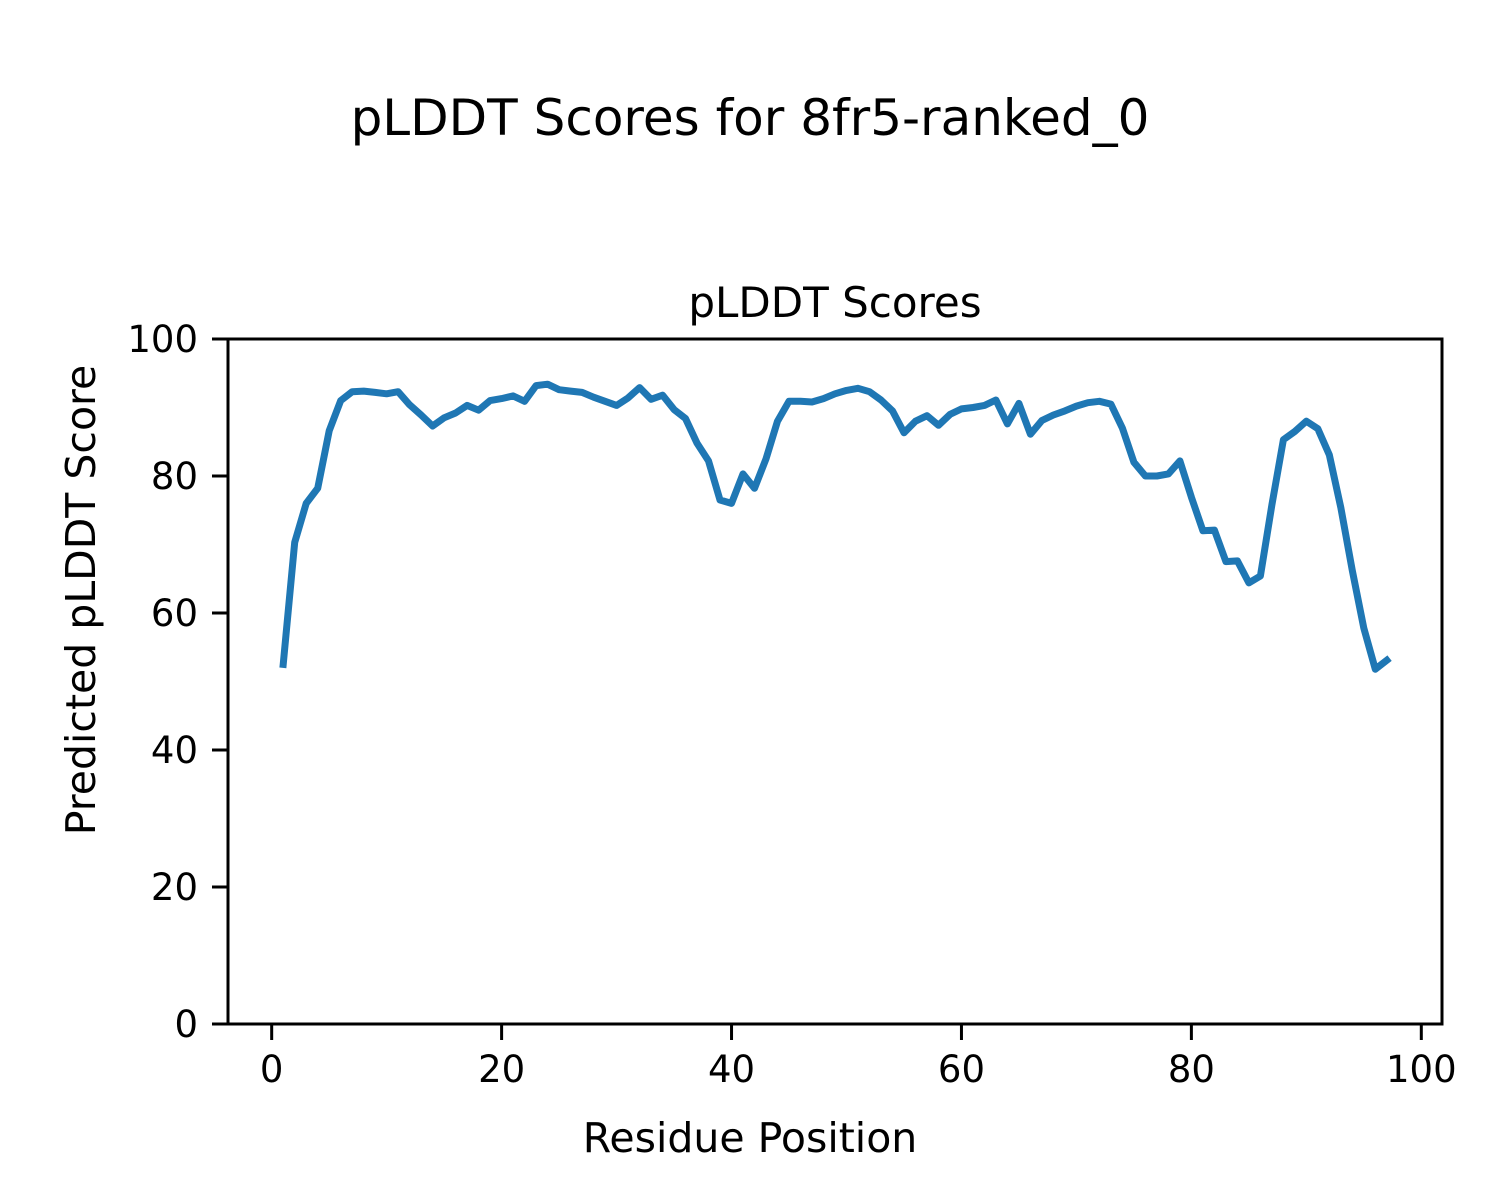 The image size is (1500, 1200). Describe the element at coordinates (750, 118) in the screenshot. I see `figure-title: pLDDT Scores for 8fr5-ranked_0` at that location.